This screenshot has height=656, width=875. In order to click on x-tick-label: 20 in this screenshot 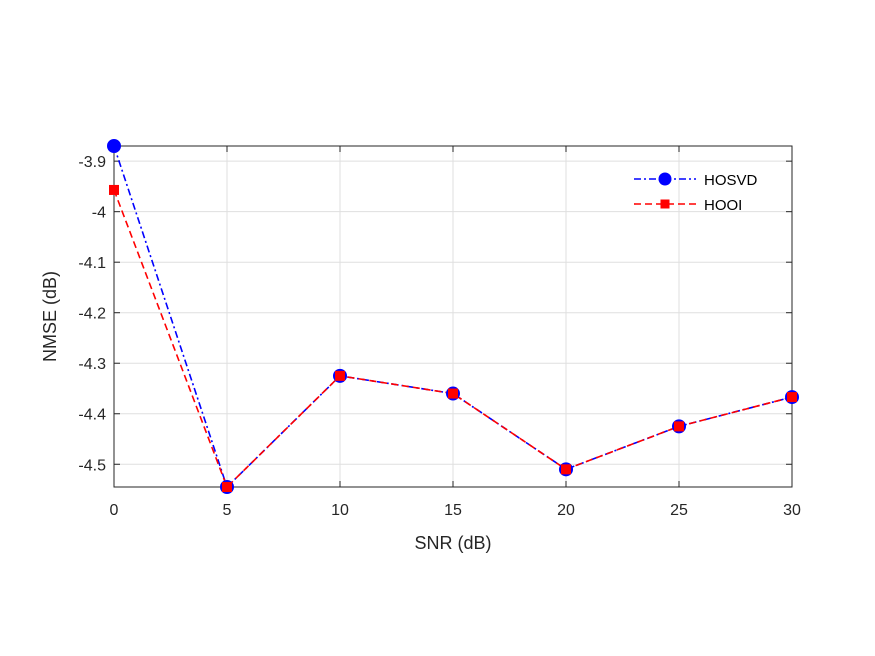, I will do `click(566, 510)`.